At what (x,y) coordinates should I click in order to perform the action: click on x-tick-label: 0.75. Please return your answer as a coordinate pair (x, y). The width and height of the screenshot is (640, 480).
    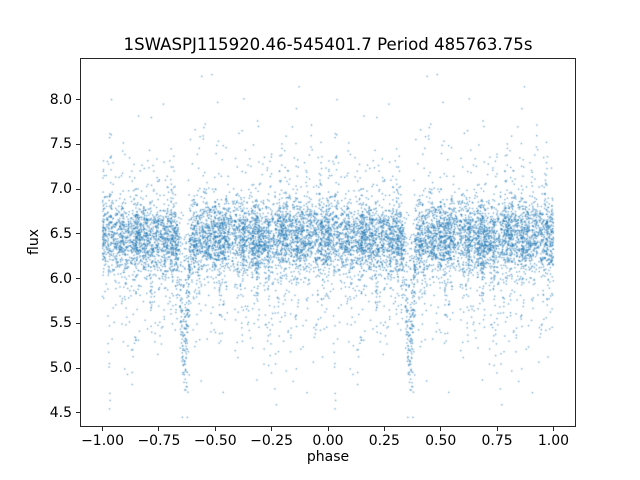
    Looking at the image, I should click on (497, 440).